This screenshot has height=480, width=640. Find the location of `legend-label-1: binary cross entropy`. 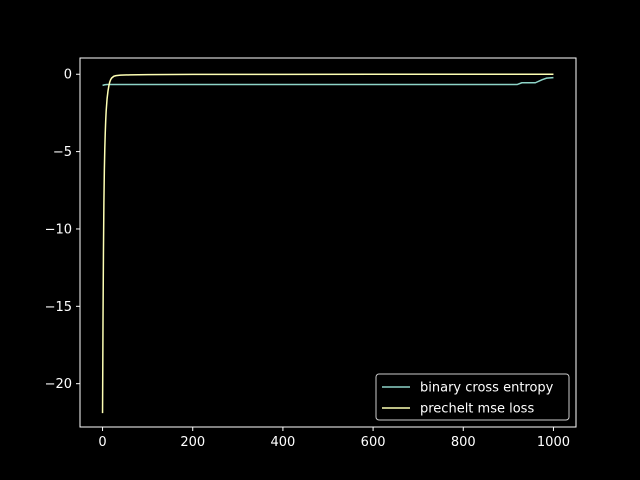

legend-label-1: binary cross entropy is located at coordinates (487, 388).